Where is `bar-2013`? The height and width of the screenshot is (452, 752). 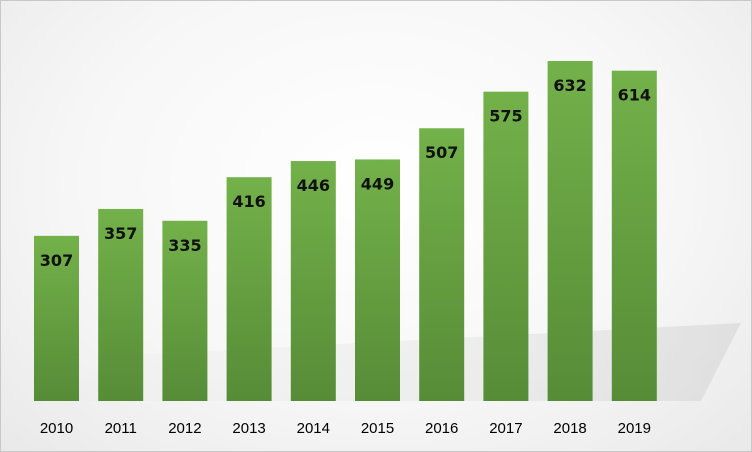
bar-2013 is located at coordinates (249, 289).